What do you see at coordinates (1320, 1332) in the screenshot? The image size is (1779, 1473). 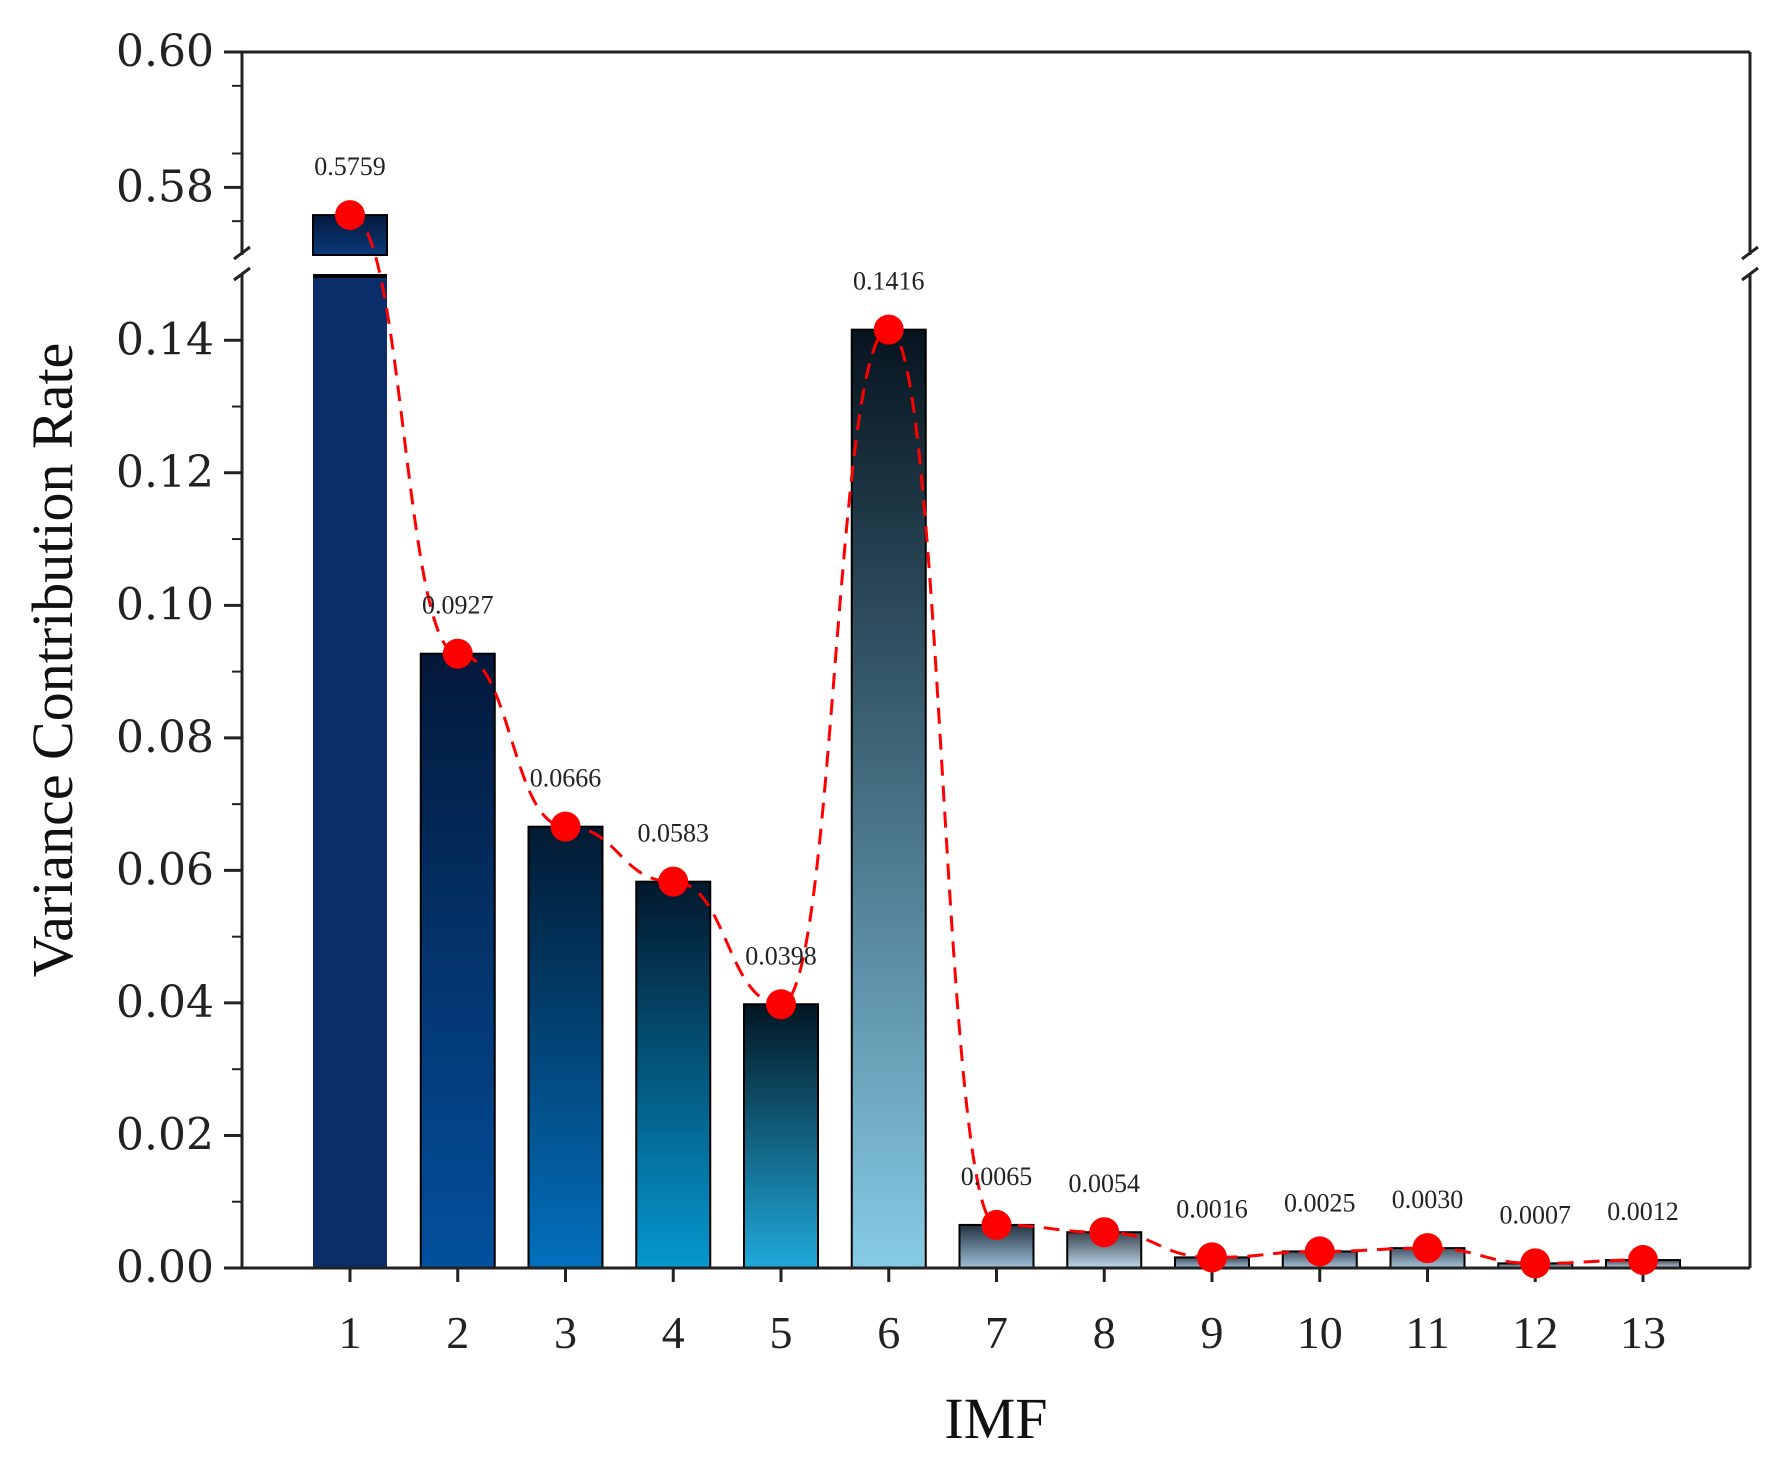 I see `x-tick-label: 10` at bounding box center [1320, 1332].